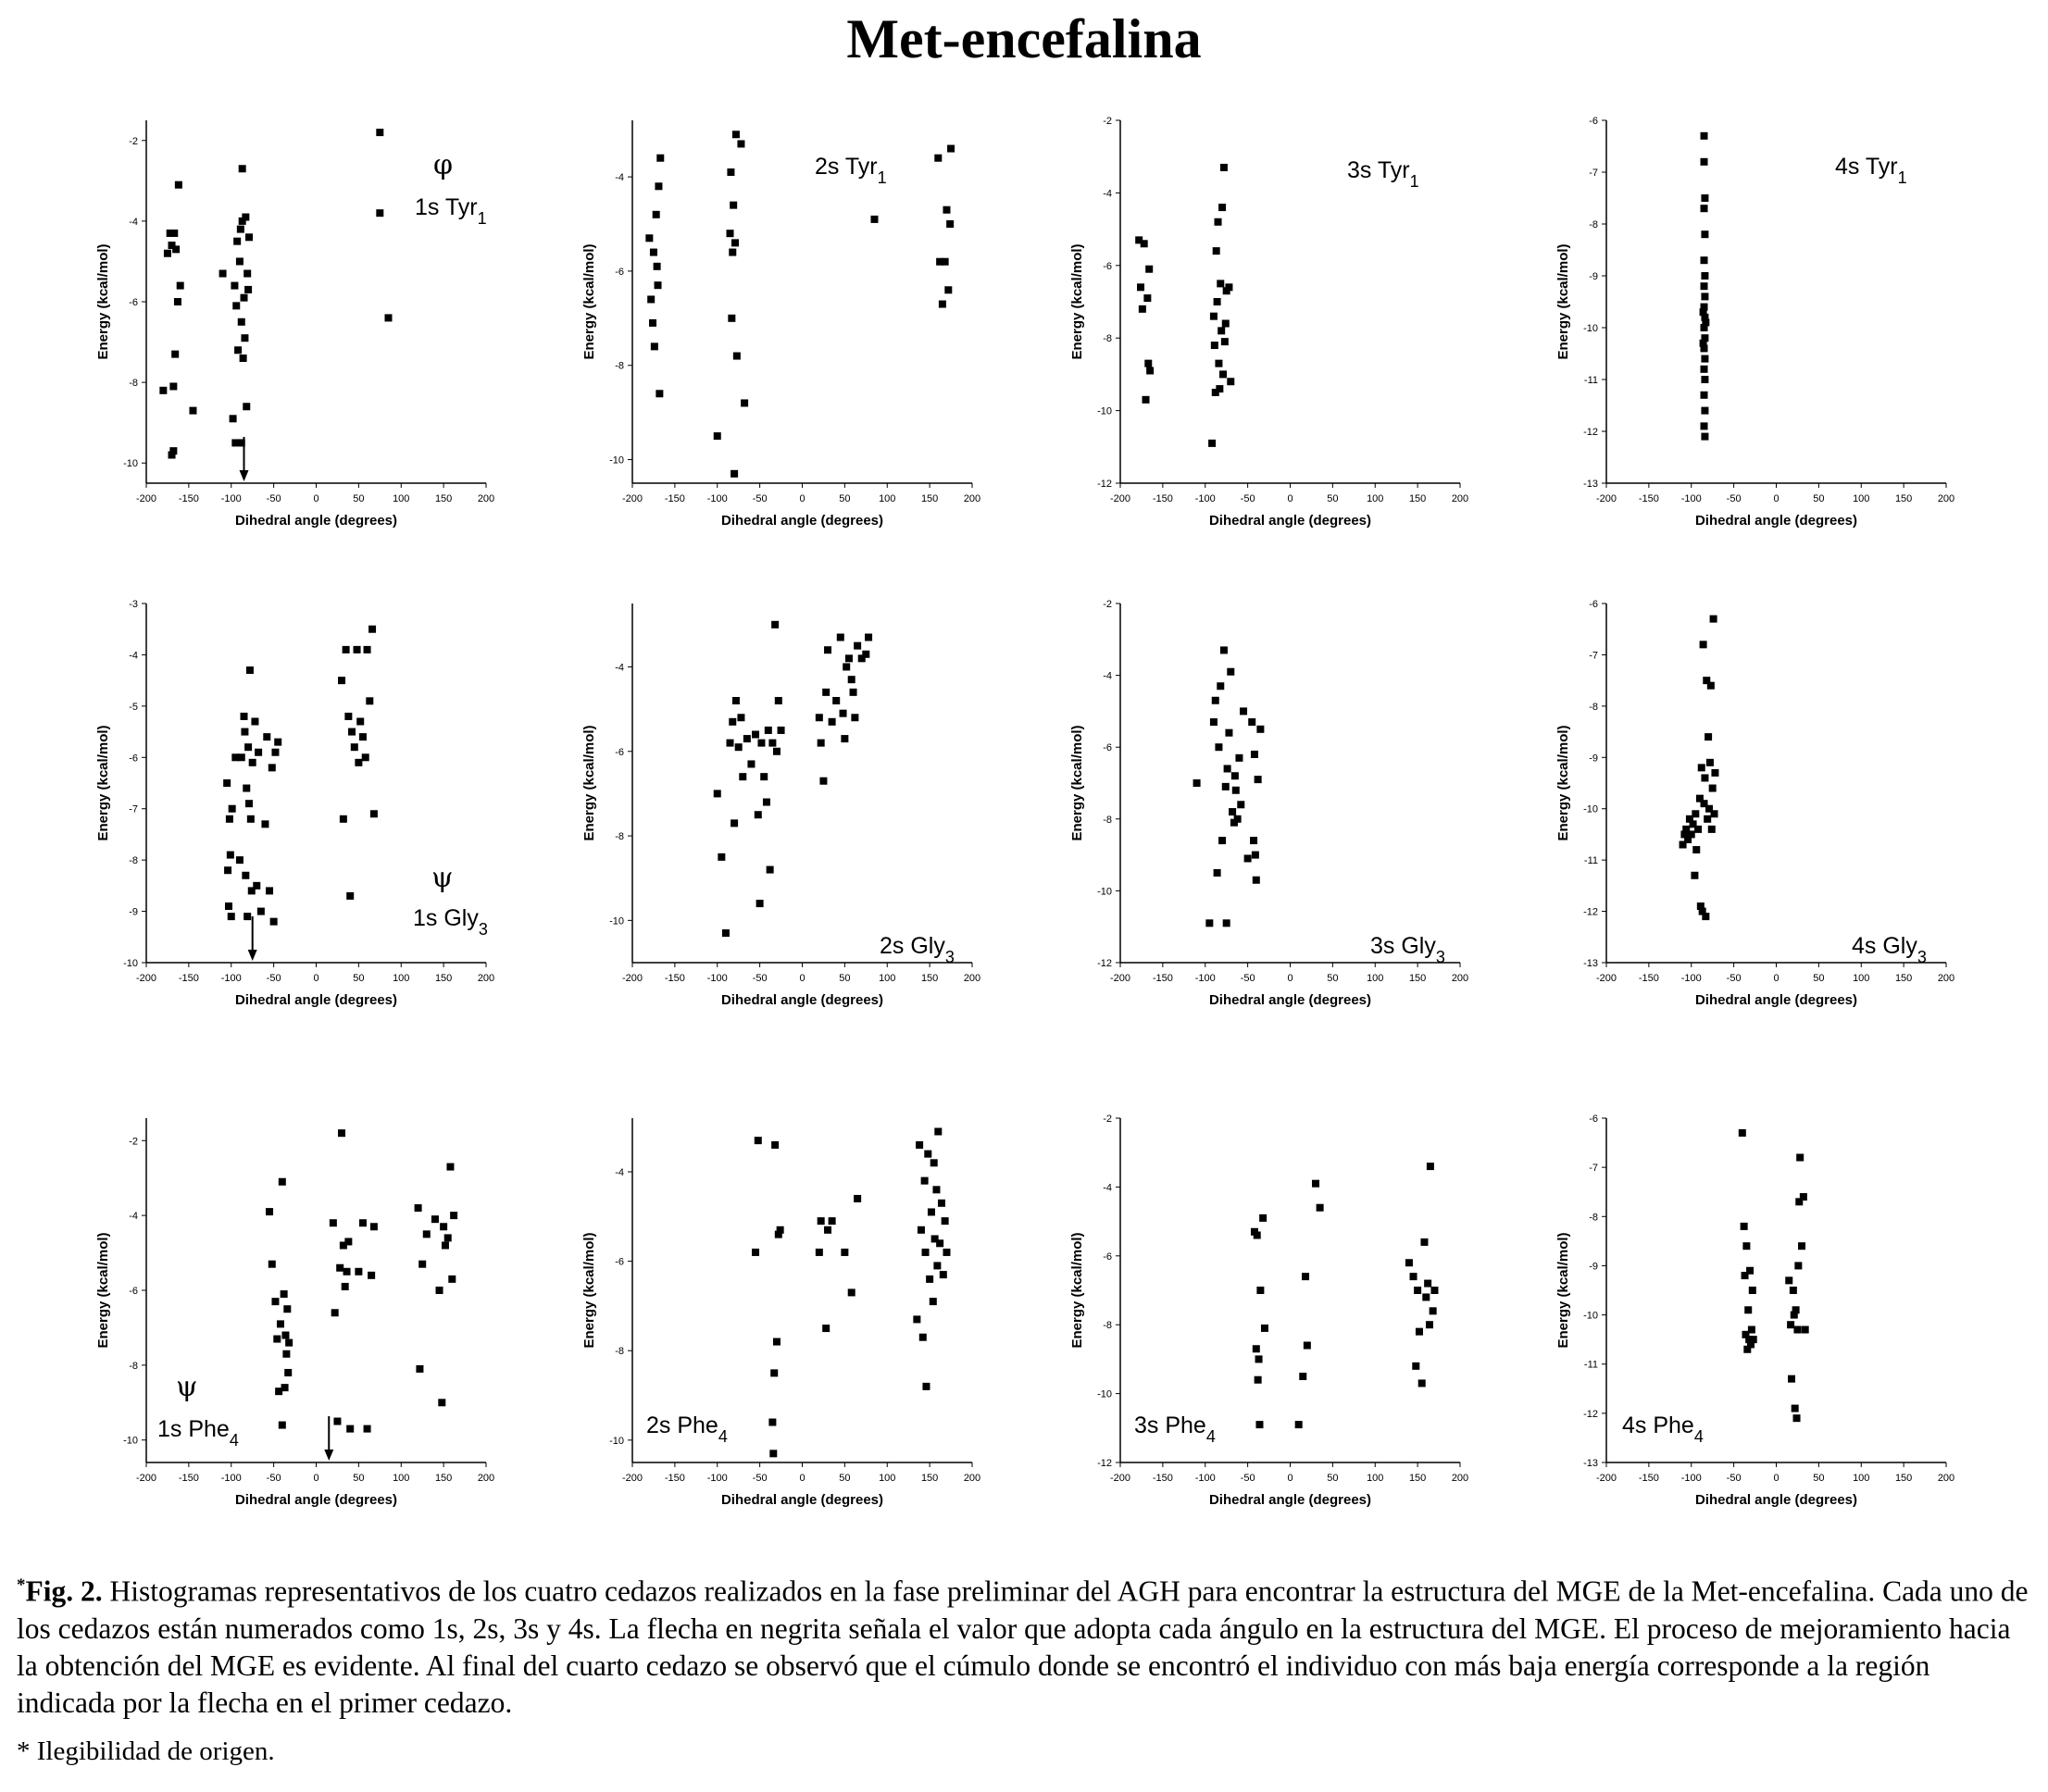 The height and width of the screenshot is (1792, 2048). Describe the element at coordinates (1590, 912) in the screenshot. I see `y-tick-label: -12` at that location.